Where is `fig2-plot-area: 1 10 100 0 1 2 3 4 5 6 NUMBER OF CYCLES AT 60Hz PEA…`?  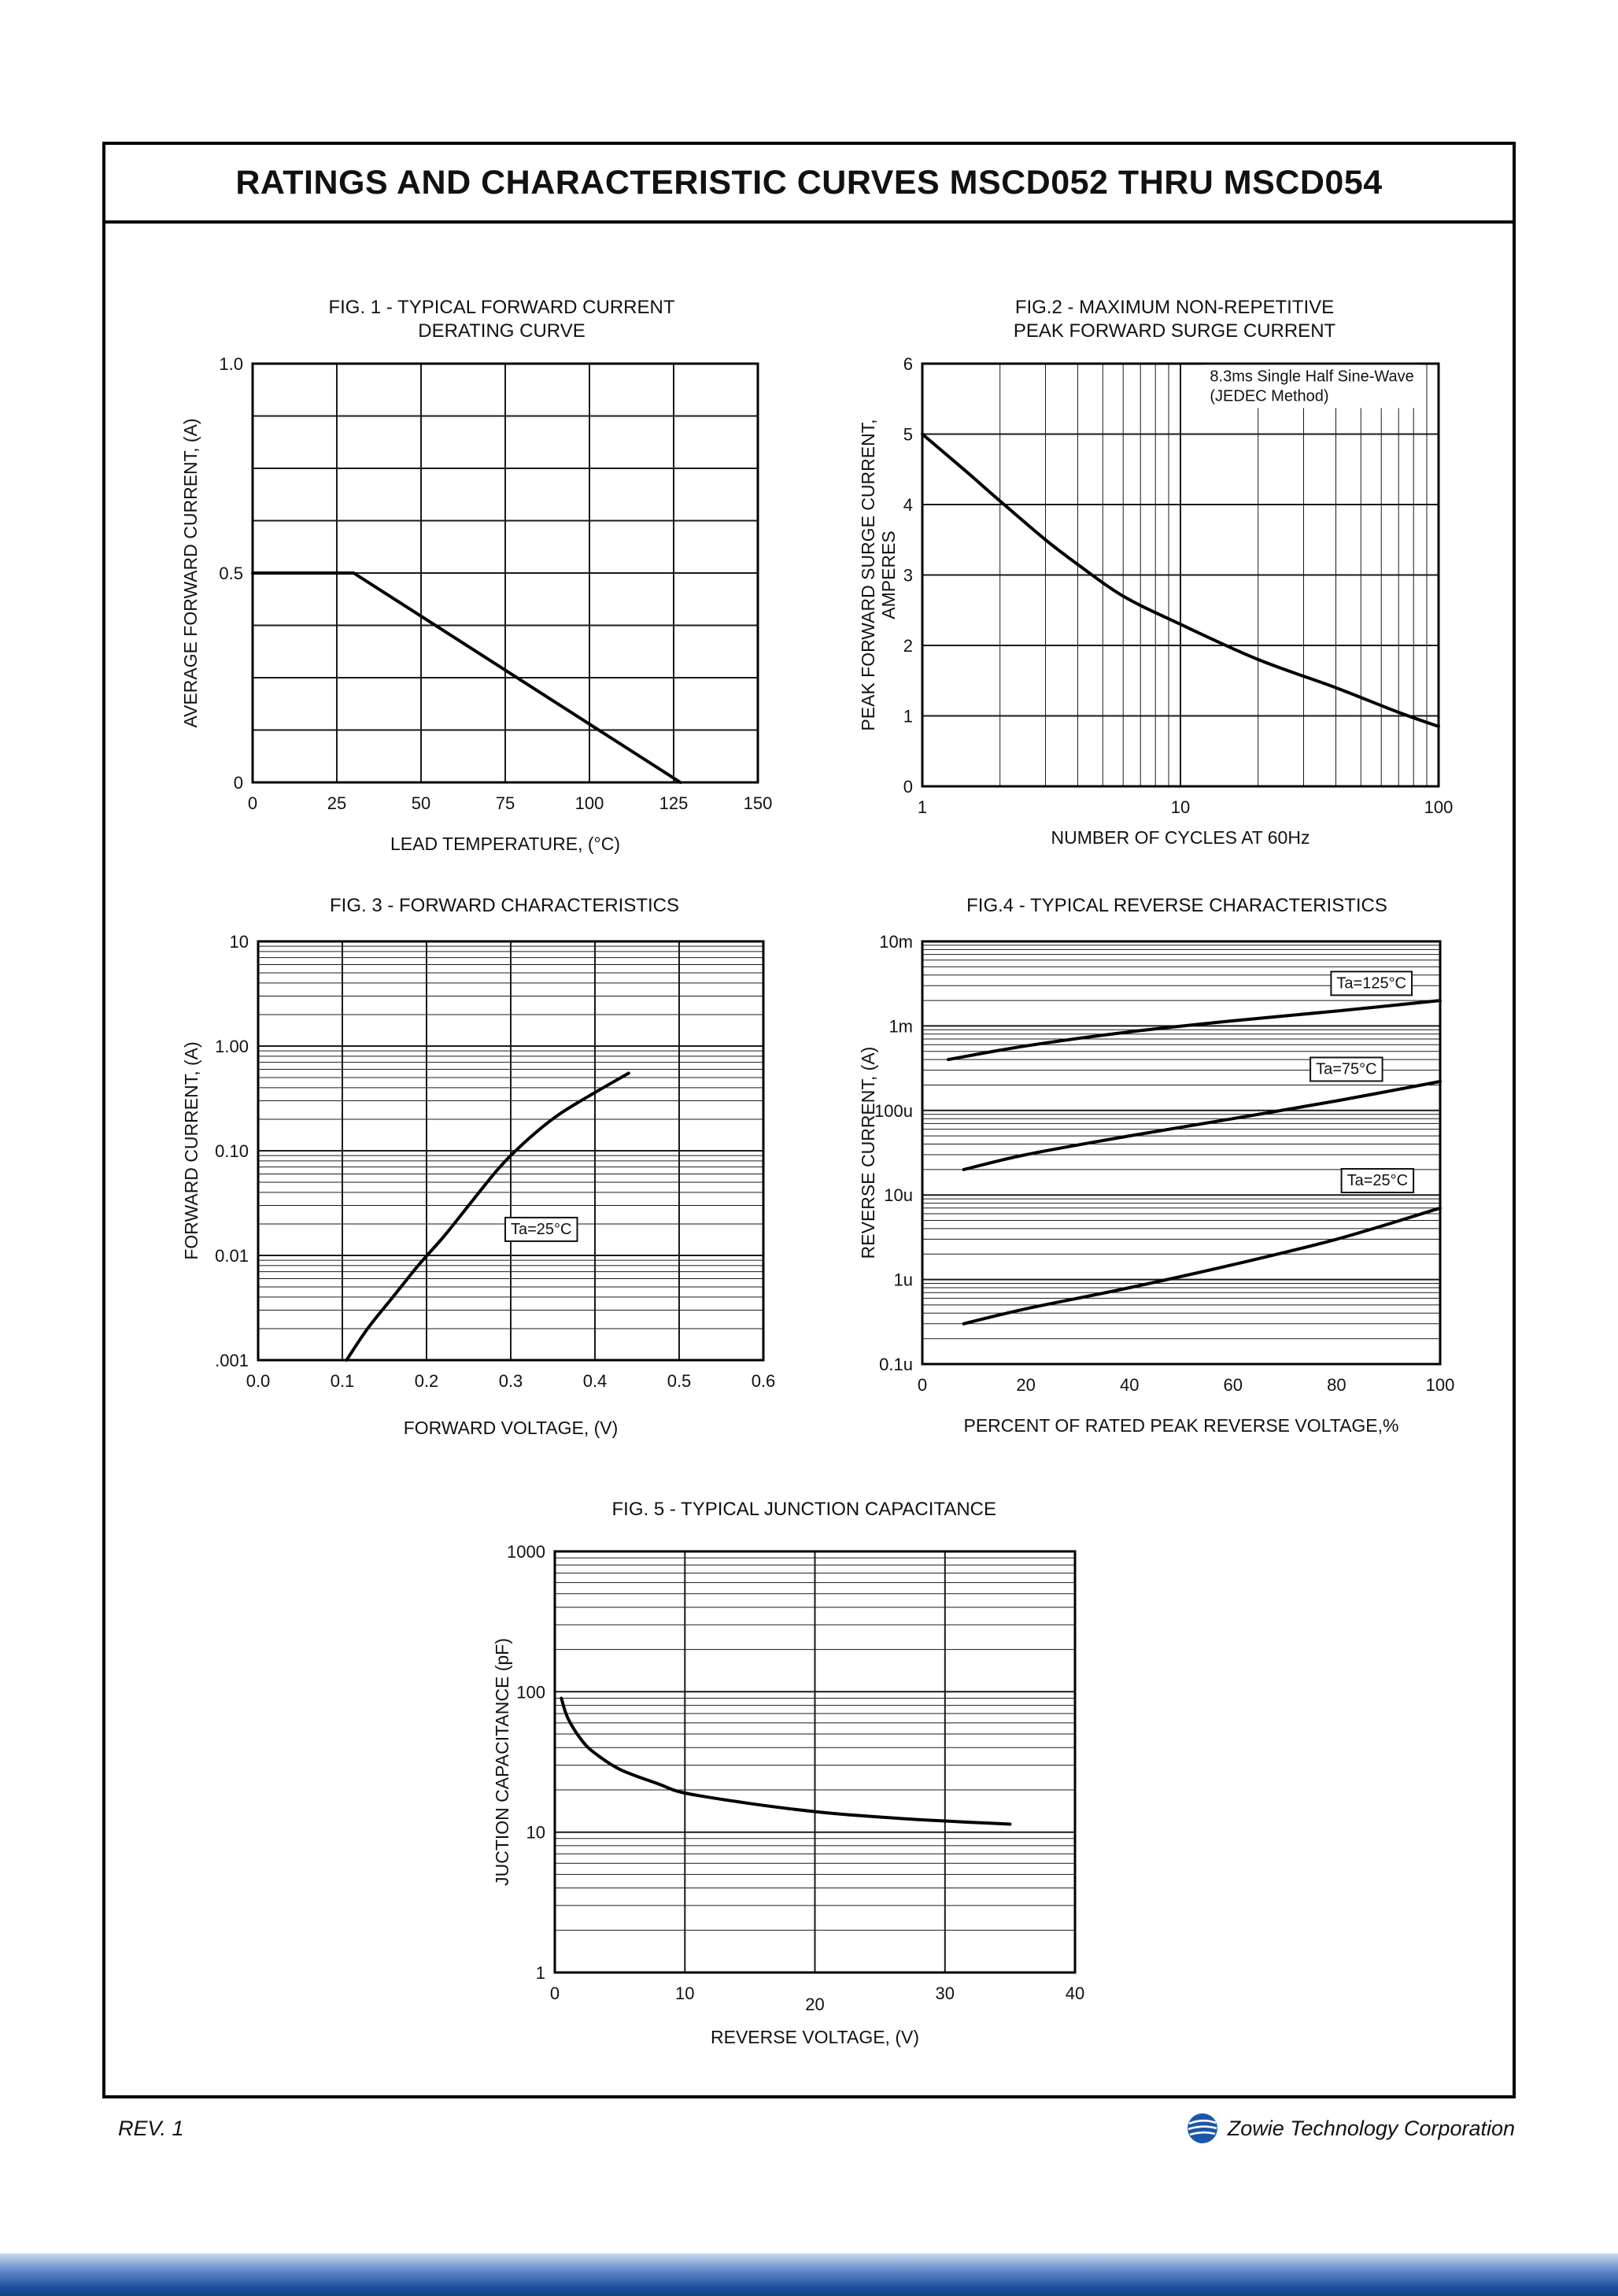 fig2-plot-area: 1 10 100 0 1 2 3 4 5 6 NUMBER OF CYCLES AT 60Hz PEA… is located at coordinates (1168, 605).